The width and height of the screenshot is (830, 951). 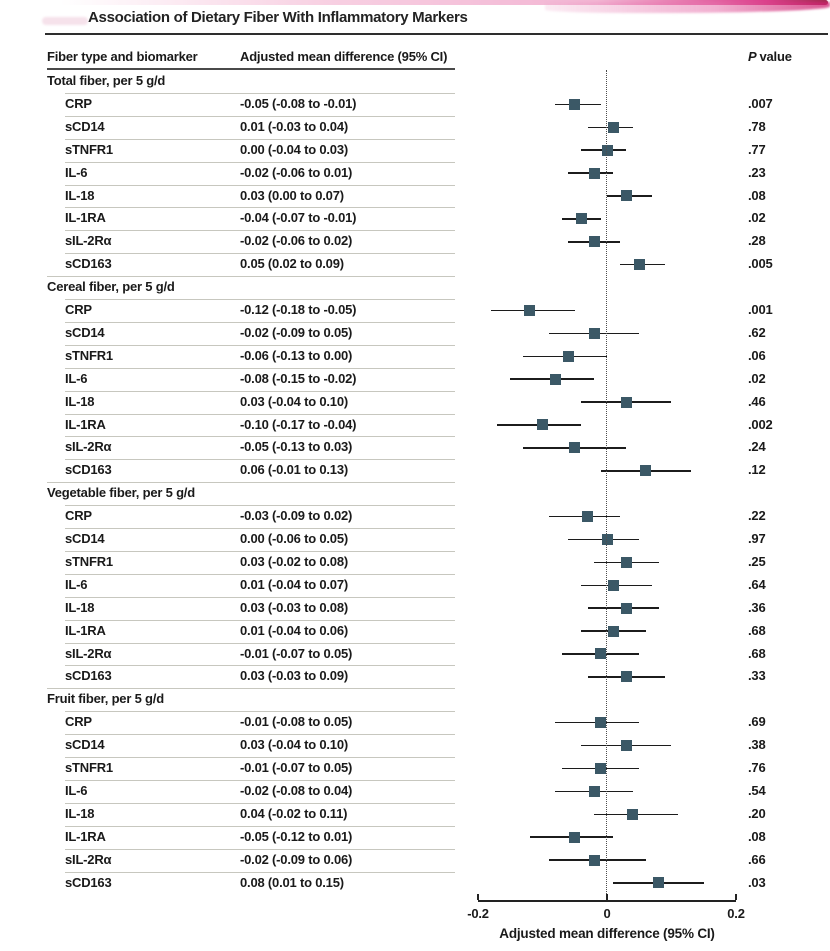 I want to click on estimate-ci-text: 0.03 (-0.03 to 0.08), so click(x=294, y=607).